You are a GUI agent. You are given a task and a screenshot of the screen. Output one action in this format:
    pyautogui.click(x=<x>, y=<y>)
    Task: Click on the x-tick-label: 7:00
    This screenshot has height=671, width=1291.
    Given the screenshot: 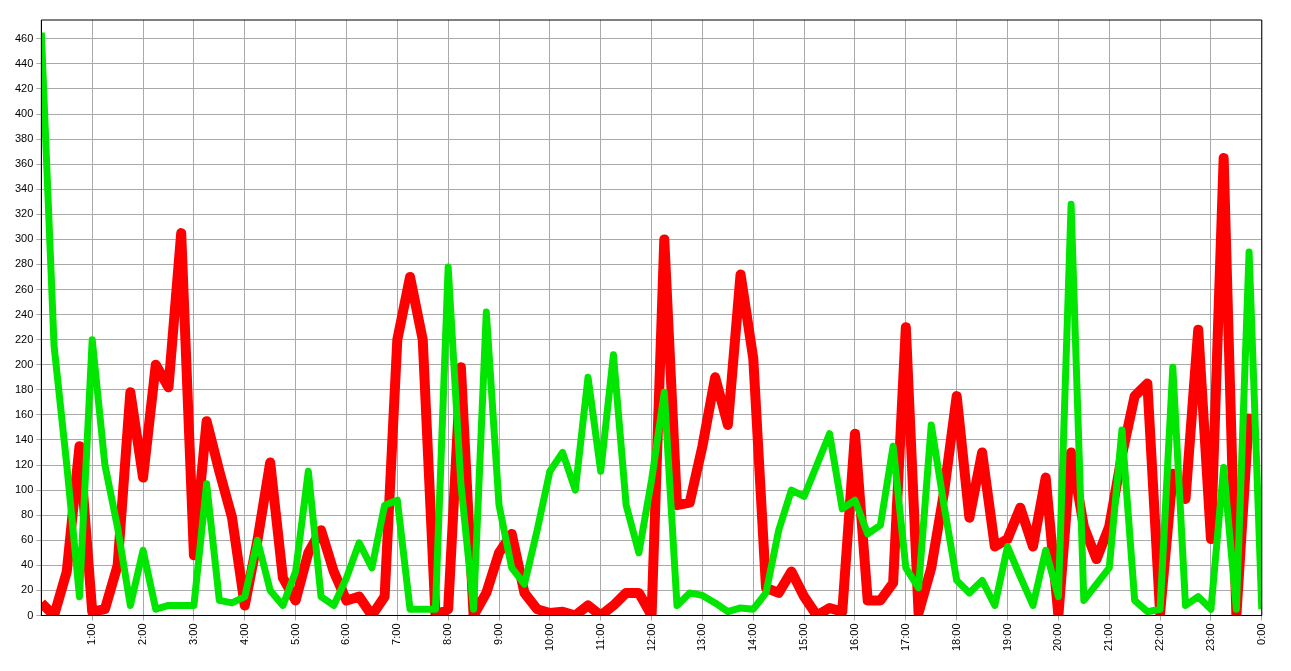 What is the action you would take?
    pyautogui.click(x=396, y=634)
    